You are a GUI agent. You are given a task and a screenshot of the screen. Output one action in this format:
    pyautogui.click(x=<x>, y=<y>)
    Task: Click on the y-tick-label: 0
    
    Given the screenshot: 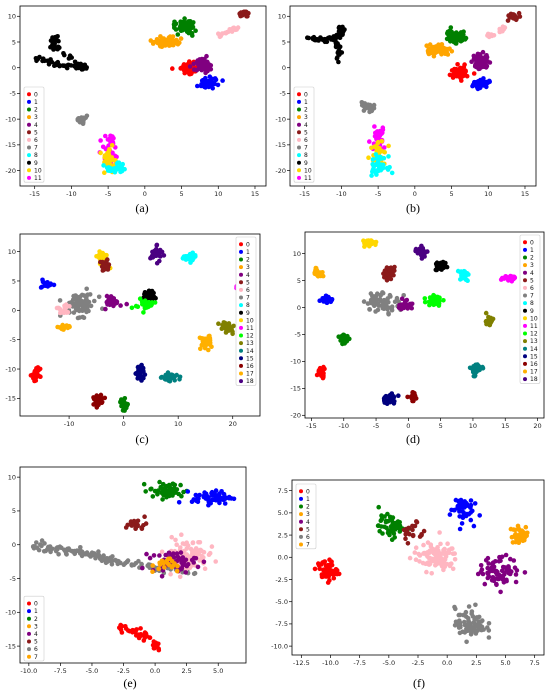 What is the action you would take?
    pyautogui.click(x=14, y=545)
    